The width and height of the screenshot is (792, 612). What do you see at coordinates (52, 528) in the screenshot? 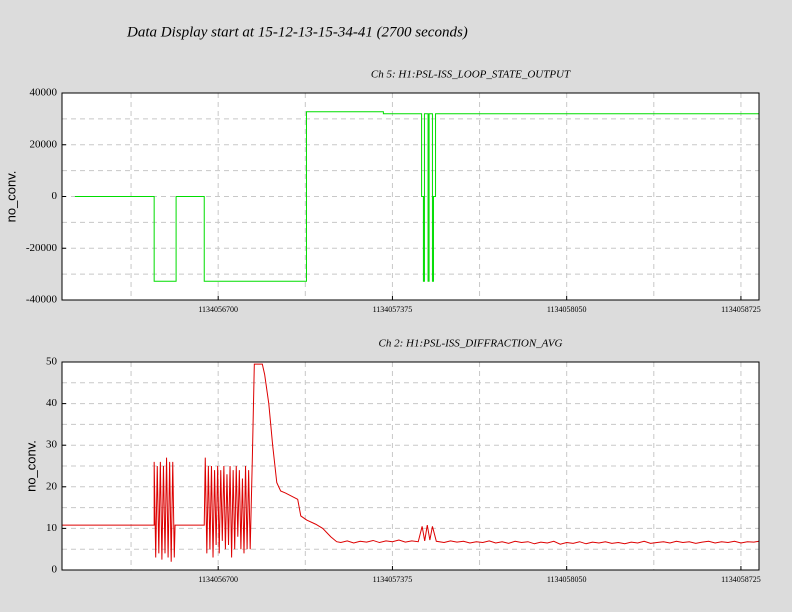
I see `y-tick-label: 10` at bounding box center [52, 528].